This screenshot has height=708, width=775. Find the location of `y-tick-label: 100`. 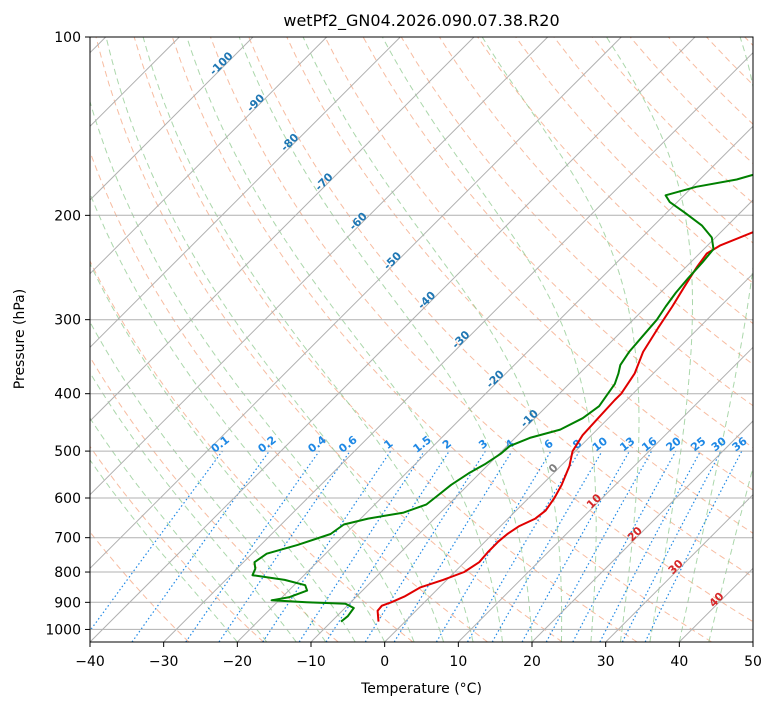

y-tick-label: 100 is located at coordinates (67, 38).